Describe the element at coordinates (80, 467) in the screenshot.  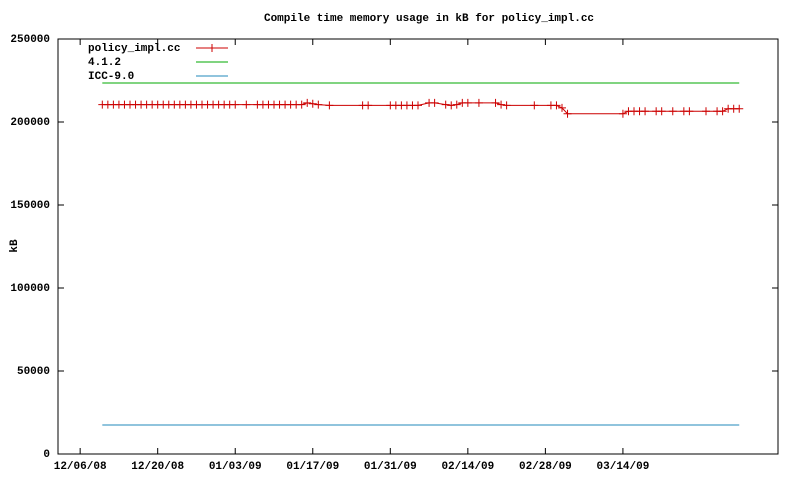
I see `x-tick-label: 12/06/08` at that location.